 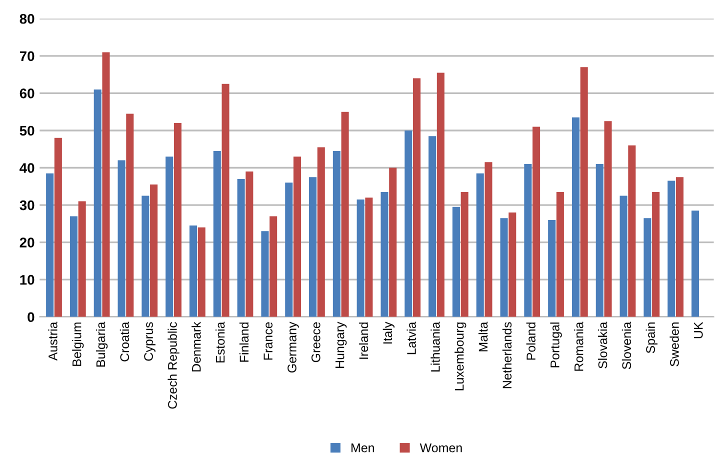 What do you see at coordinates (102, 344) in the screenshot?
I see `x-tick-label: Bulgaria` at bounding box center [102, 344].